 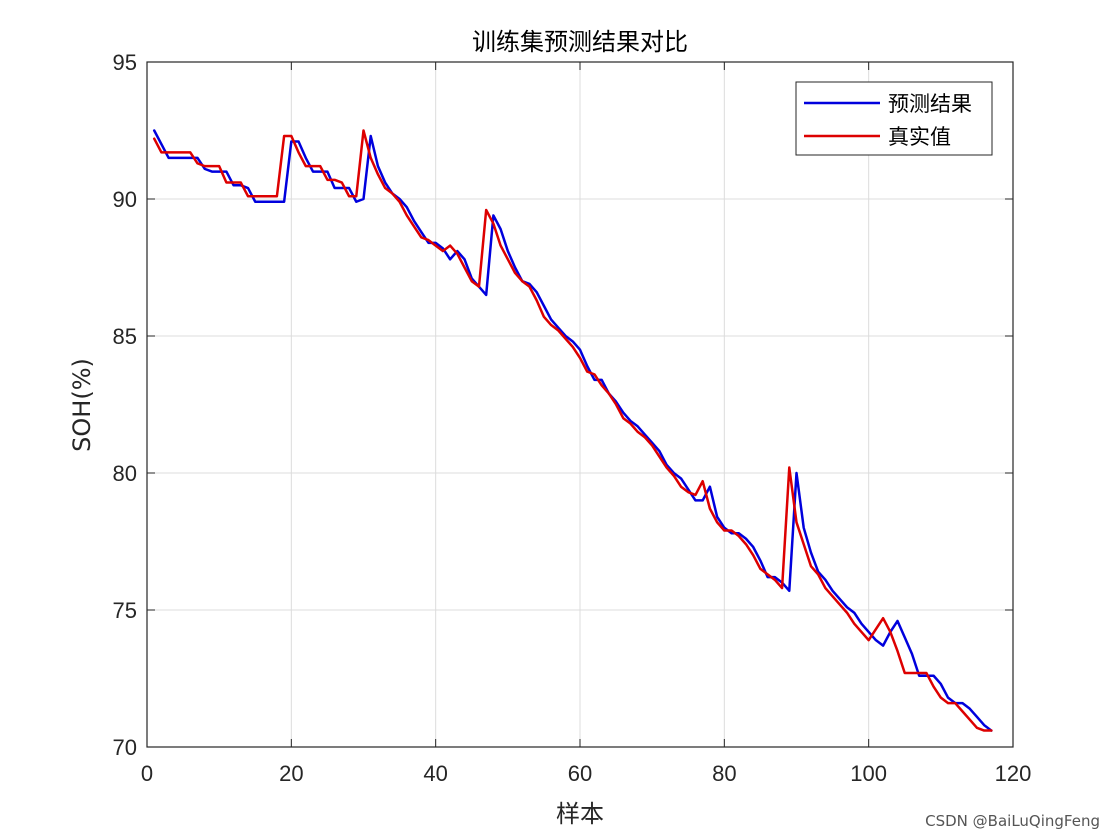 What do you see at coordinates (291, 773) in the screenshot?
I see `x-tick-label: 20` at bounding box center [291, 773].